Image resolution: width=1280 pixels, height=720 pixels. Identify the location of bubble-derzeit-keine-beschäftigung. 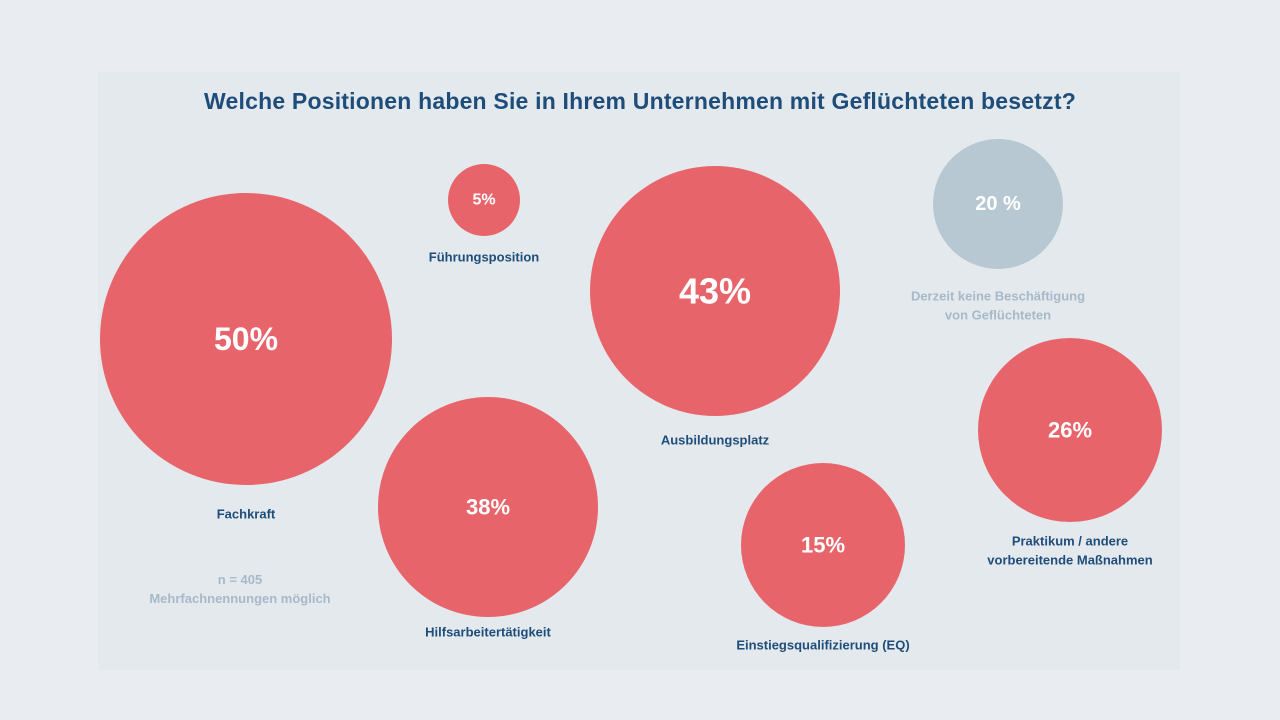
(998, 204).